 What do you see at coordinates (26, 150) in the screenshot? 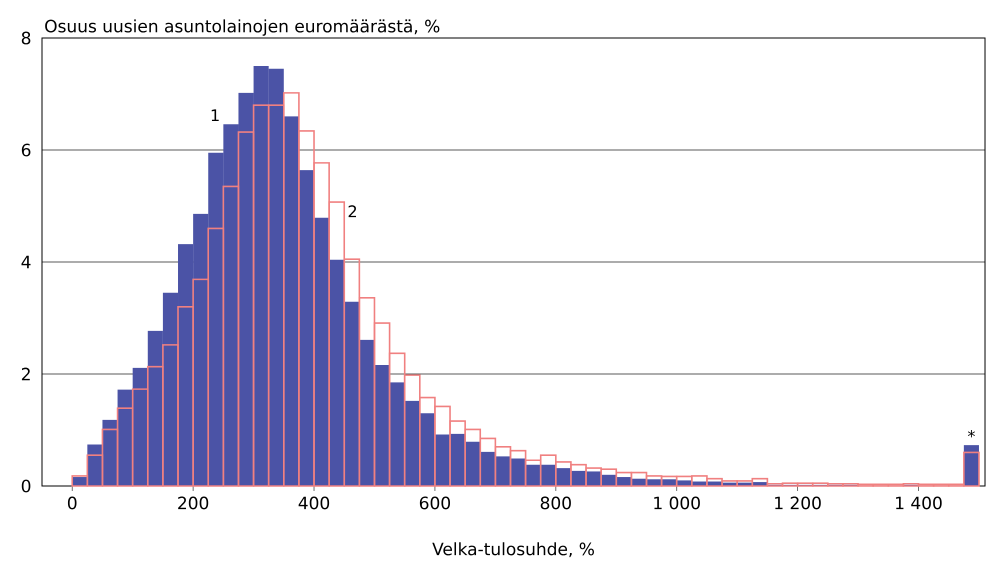
I see `y-tick-label: 6` at bounding box center [26, 150].